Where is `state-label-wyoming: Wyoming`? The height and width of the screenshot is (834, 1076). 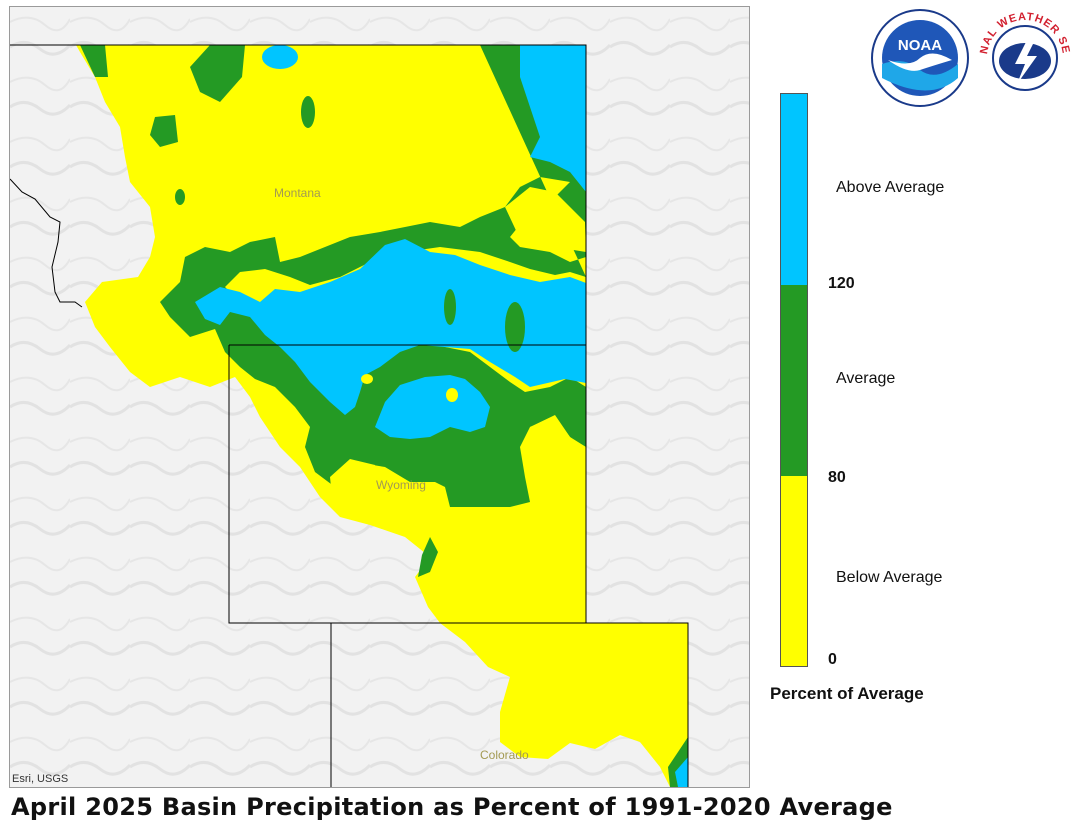
state-label-wyoming: Wyoming is located at coordinates (401, 485).